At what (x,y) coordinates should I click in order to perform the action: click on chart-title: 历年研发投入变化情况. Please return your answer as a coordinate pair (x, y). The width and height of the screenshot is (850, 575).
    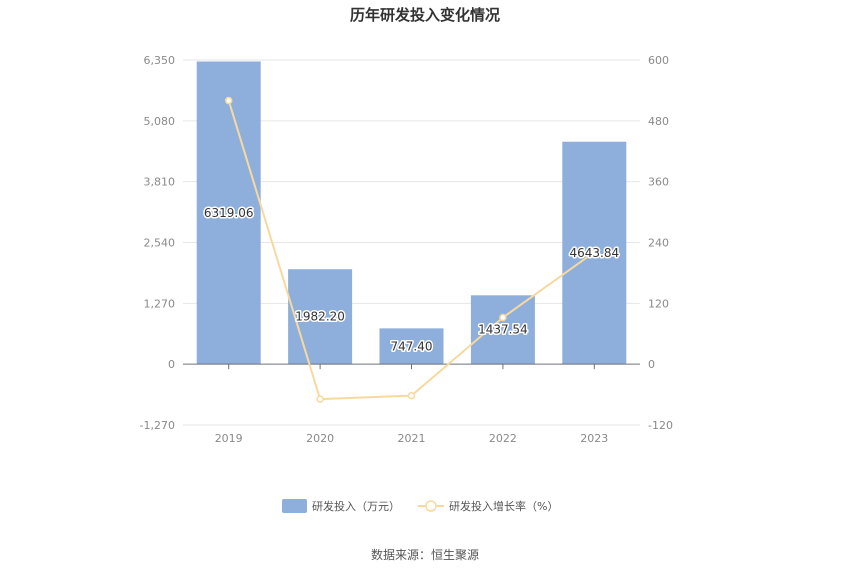
    Looking at the image, I should click on (425, 15).